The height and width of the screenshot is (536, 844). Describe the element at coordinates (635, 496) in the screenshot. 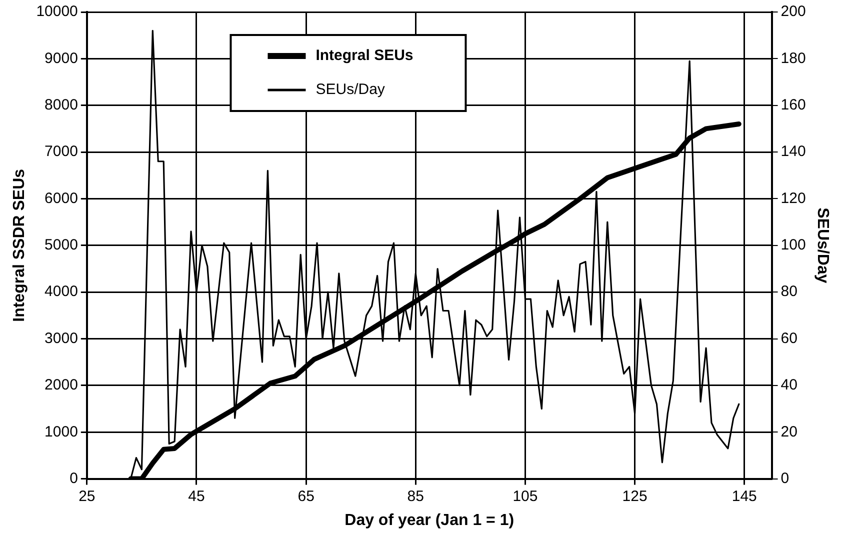

I see `x-tick-label: 125` at that location.